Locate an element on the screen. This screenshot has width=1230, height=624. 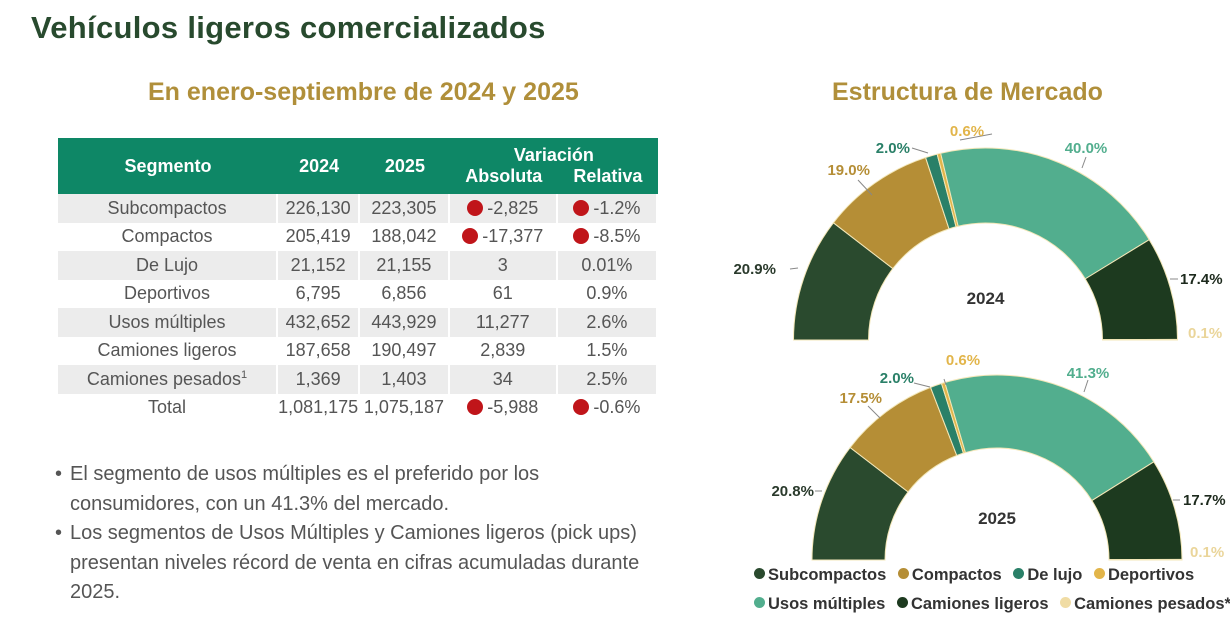
cell-2024: 21,152 is located at coordinates (319, 265).